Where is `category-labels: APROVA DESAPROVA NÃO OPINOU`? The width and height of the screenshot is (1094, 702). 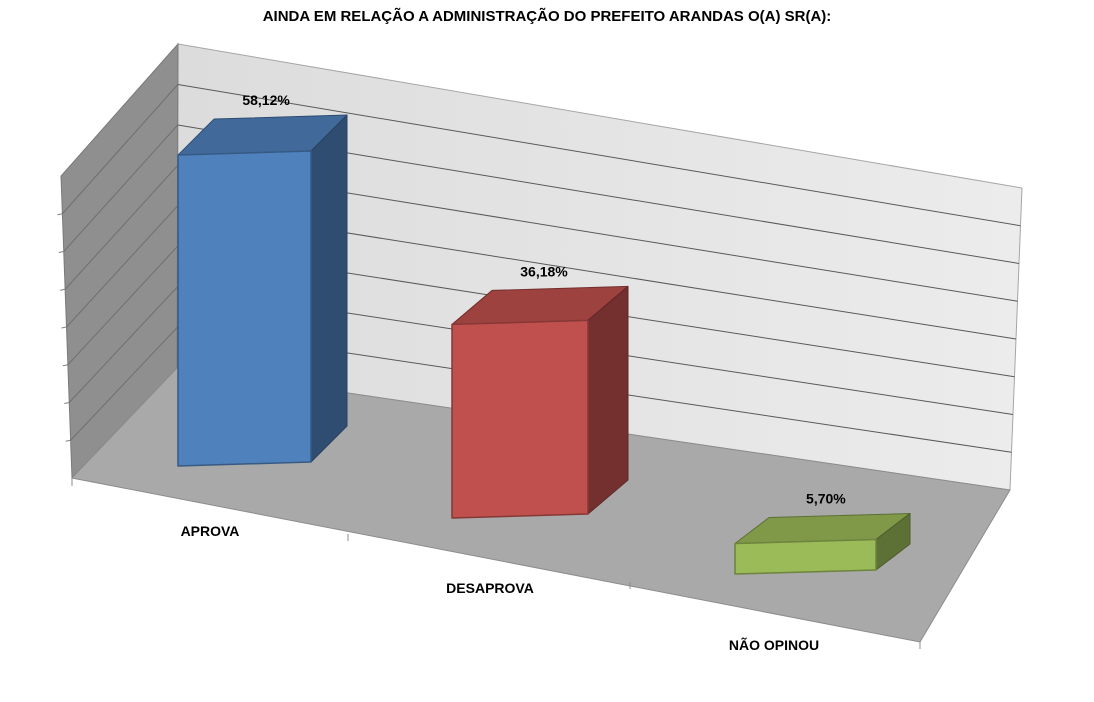
category-labels: APROVA DESAPROVA NÃO OPINOU is located at coordinates (500, 588).